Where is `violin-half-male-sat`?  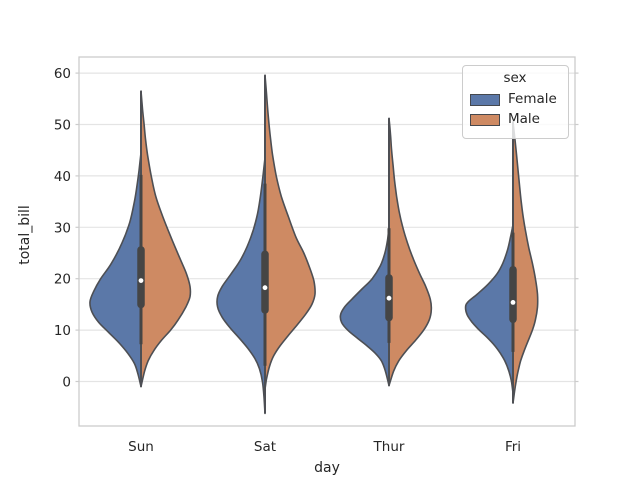 violin-half-male-sat is located at coordinates (290, 232).